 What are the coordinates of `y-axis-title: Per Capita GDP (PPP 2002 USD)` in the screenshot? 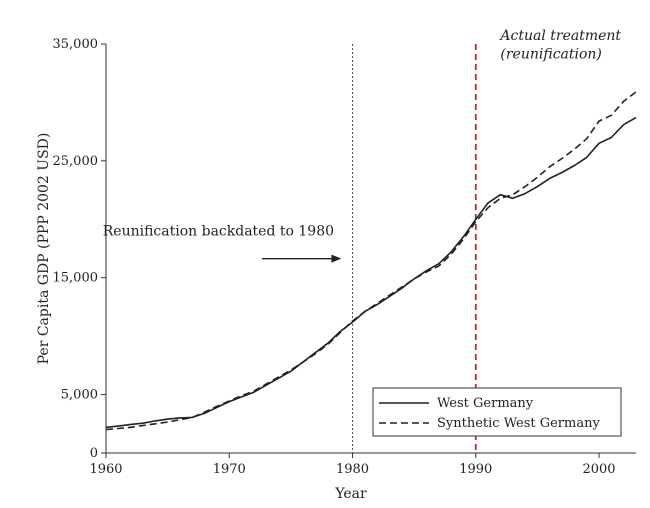 It's located at (44, 249).